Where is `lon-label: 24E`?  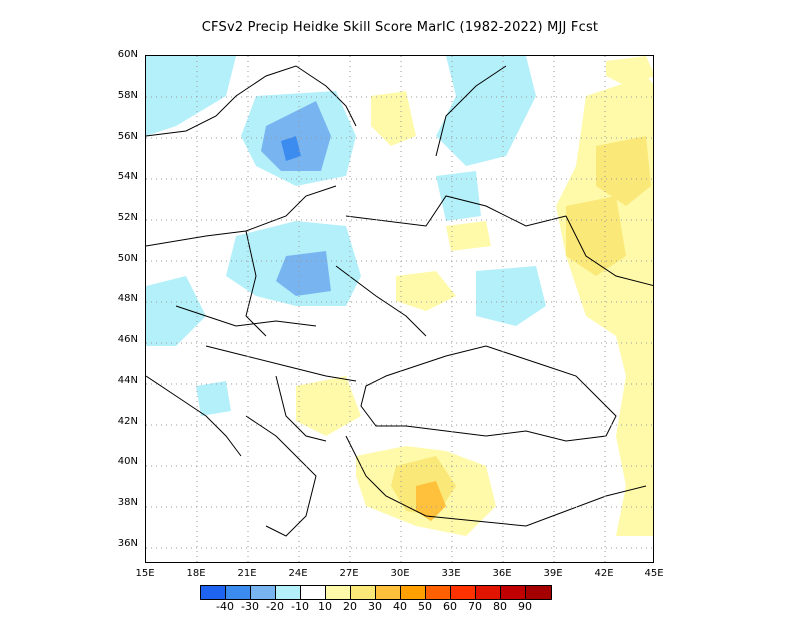
lon-label: 24E is located at coordinates (298, 573).